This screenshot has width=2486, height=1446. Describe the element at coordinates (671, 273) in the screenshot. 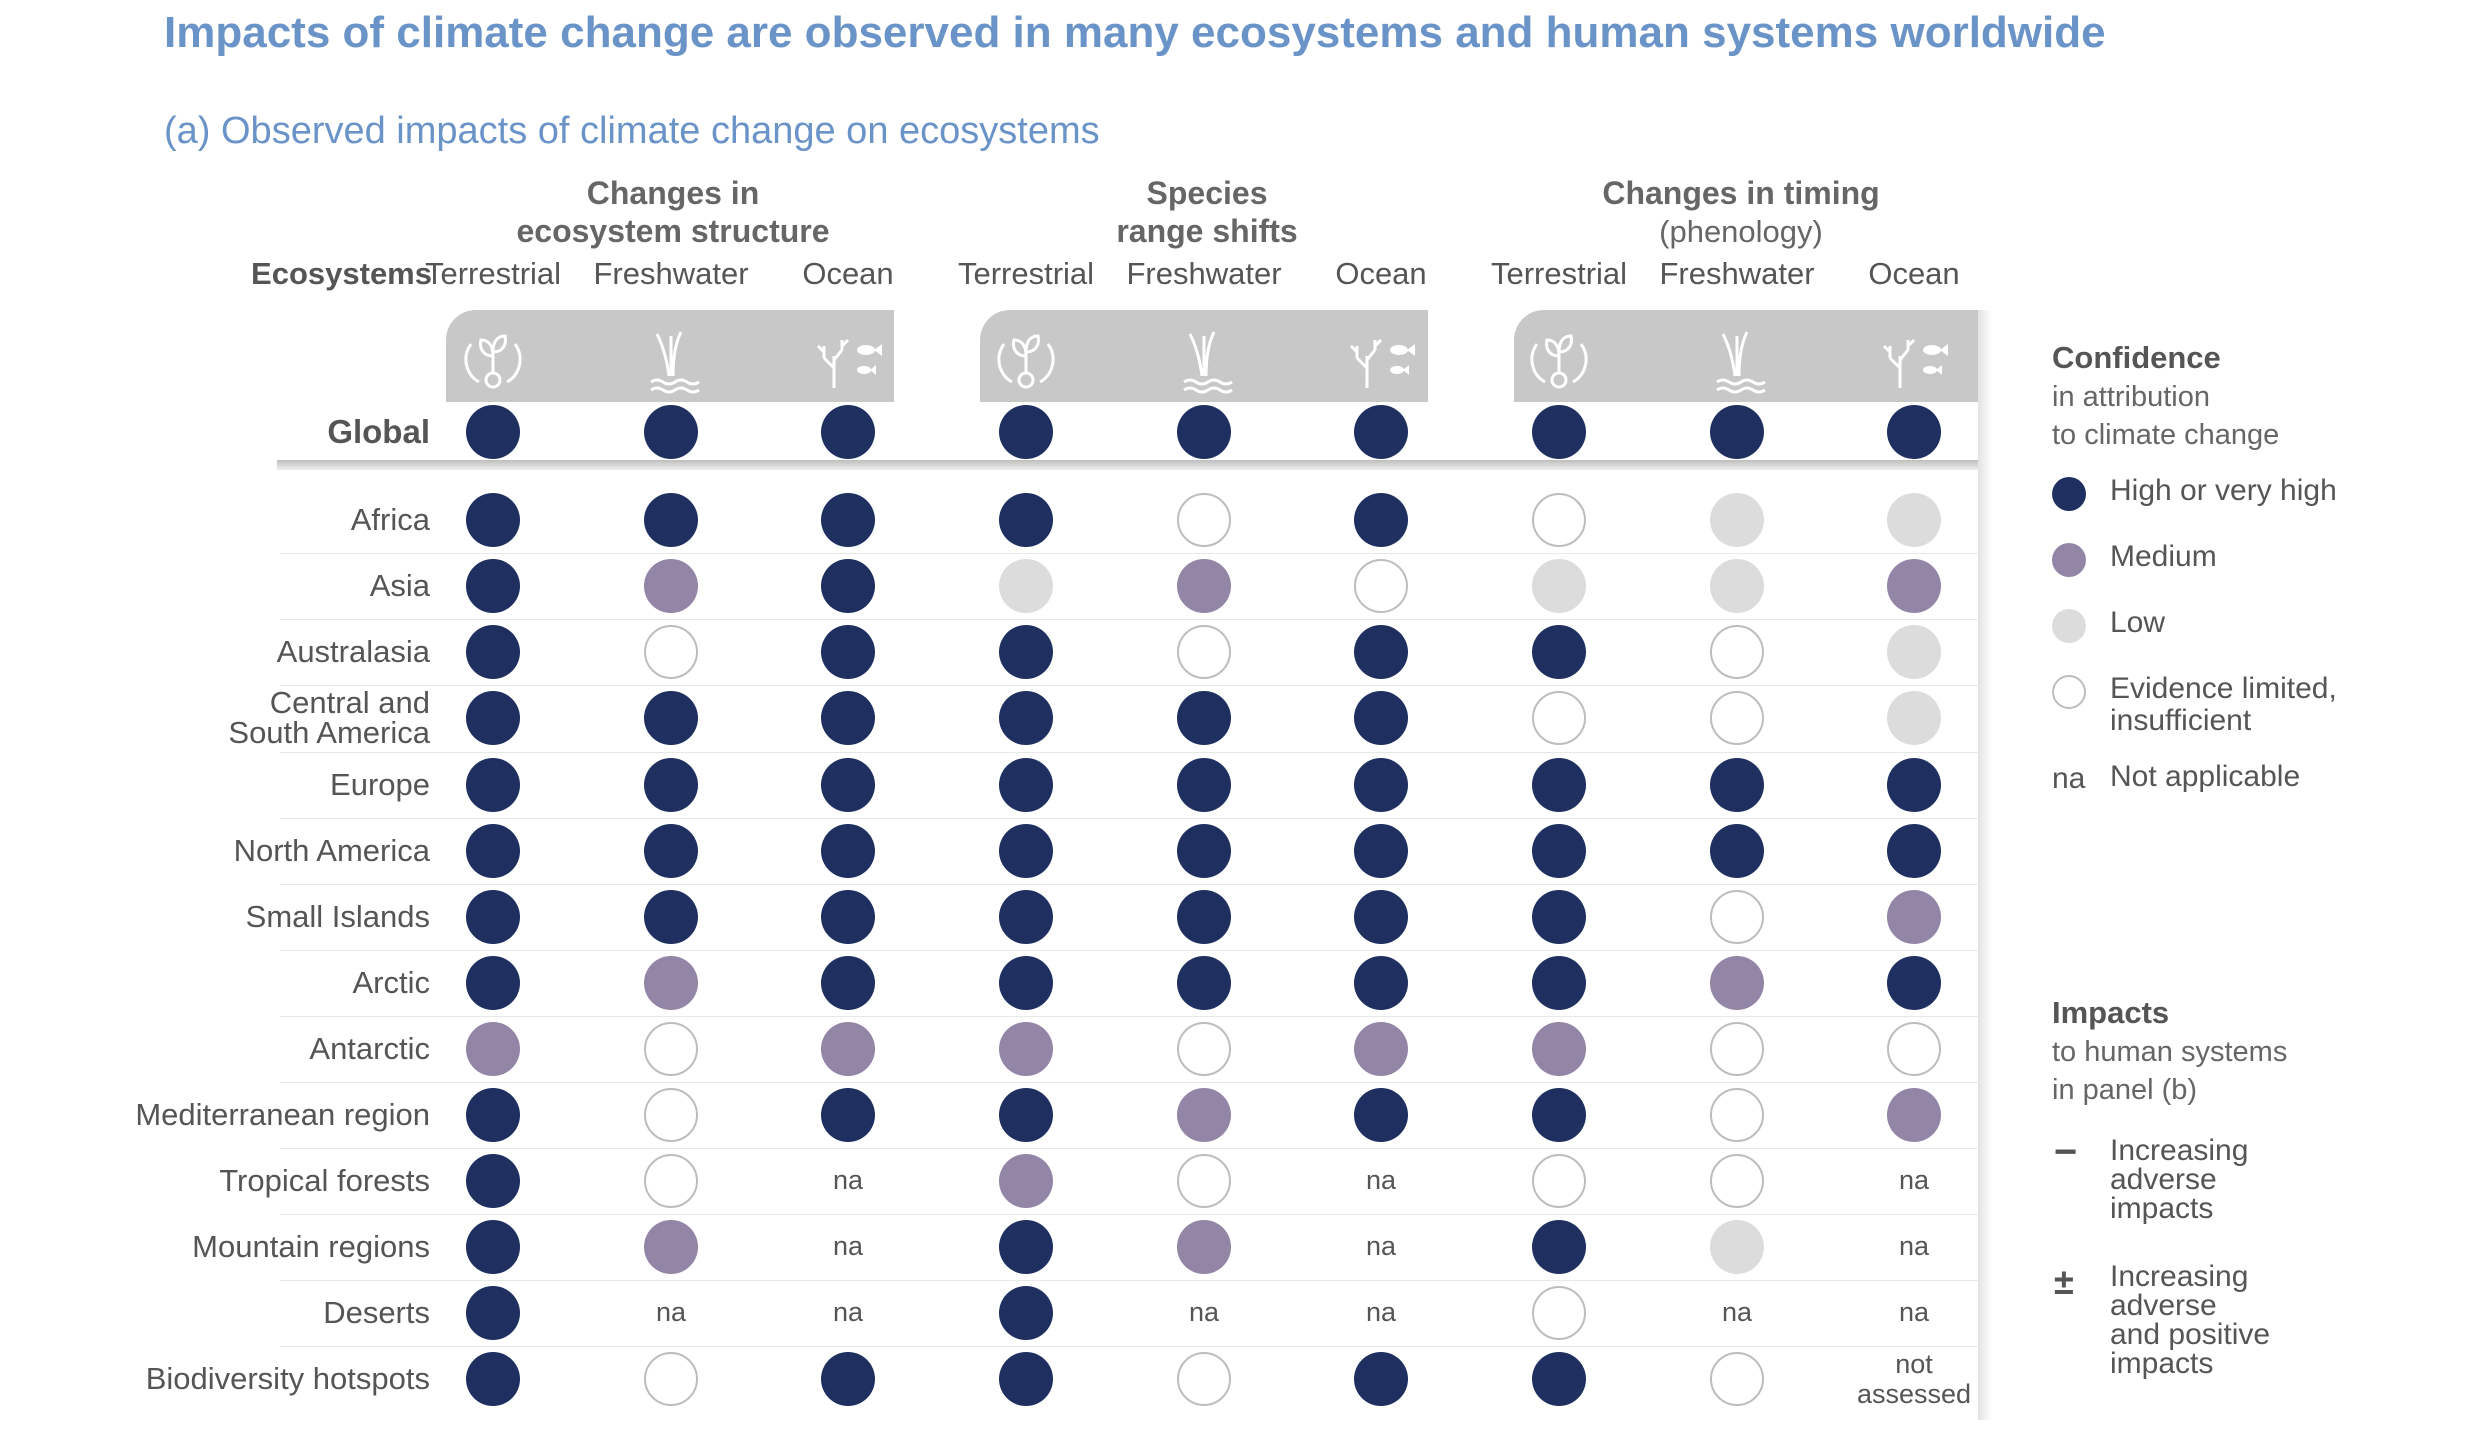

I see `column-label-2: Freshwater` at that location.